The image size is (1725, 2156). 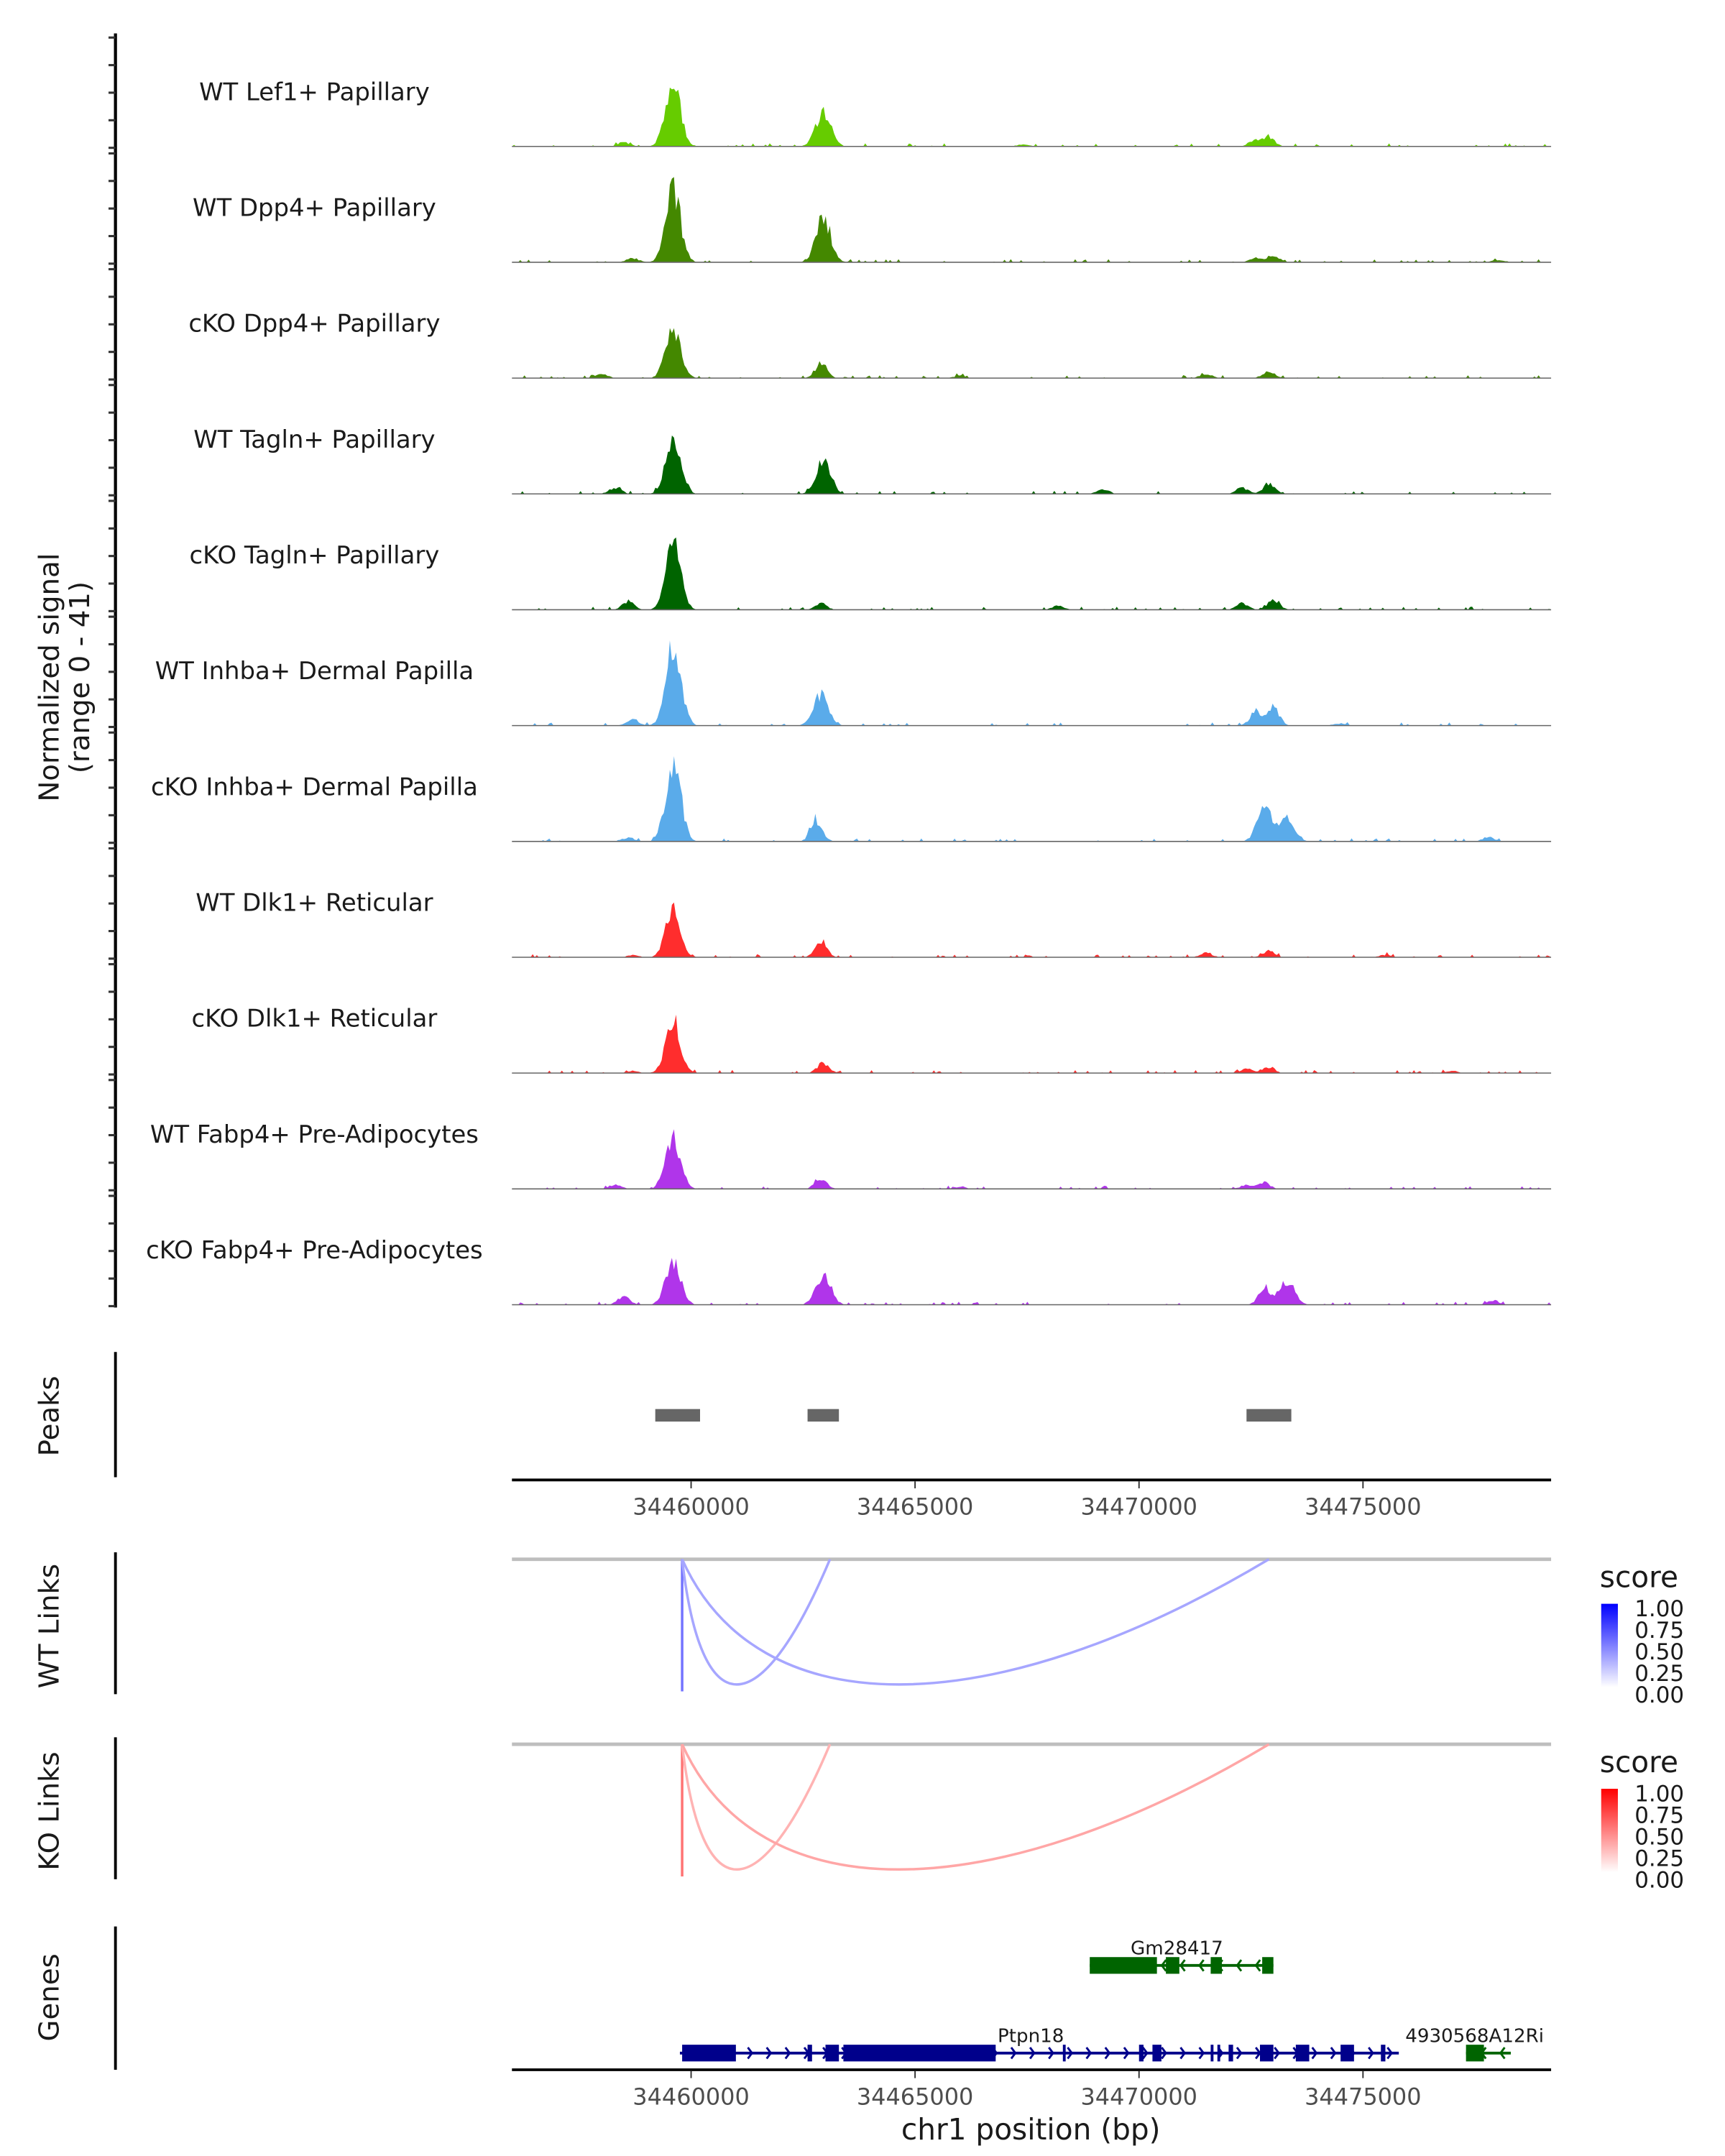 I want to click on peaks-track: Peaks 34460000 34465000 34470000 34475000, so click(x=792, y=1436).